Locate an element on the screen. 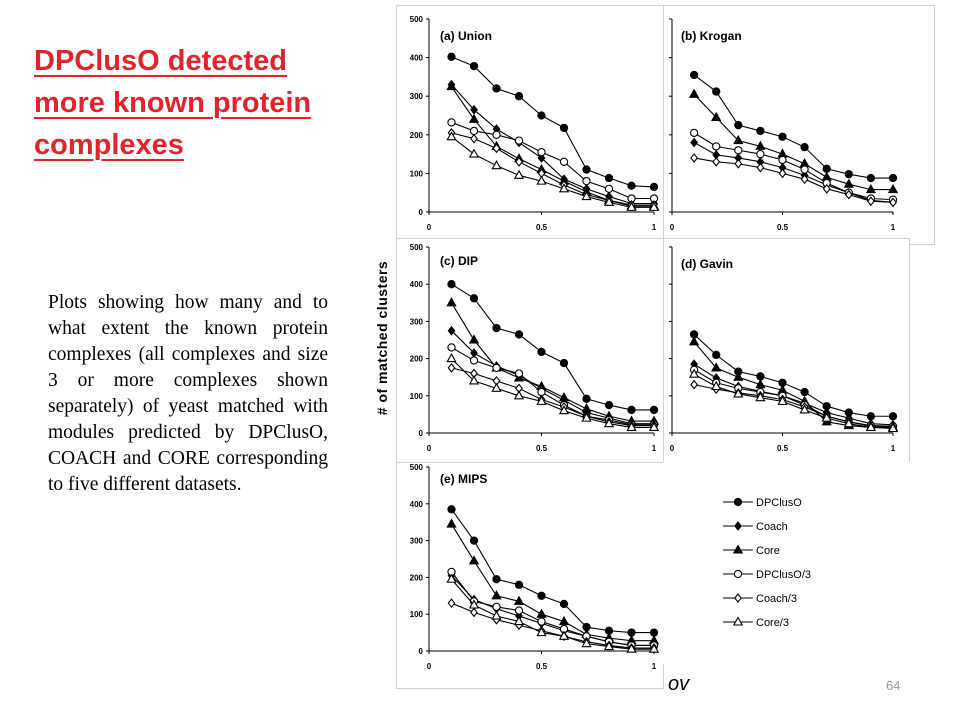  b-krogan-line-coach is located at coordinates (793, 172).